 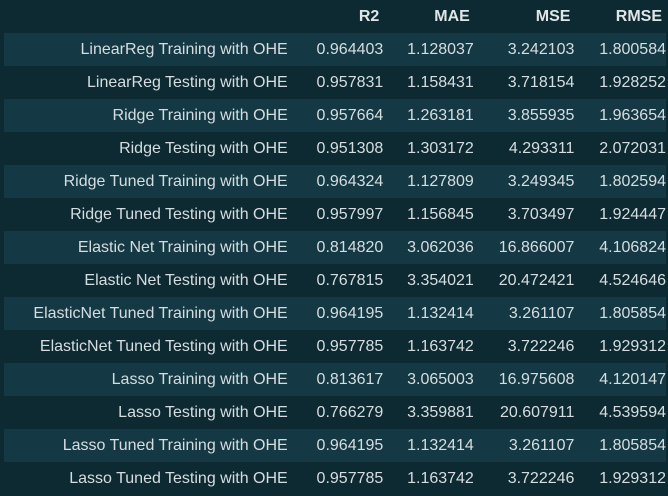 I want to click on cell-mae: 3.359881, so click(x=440, y=412).